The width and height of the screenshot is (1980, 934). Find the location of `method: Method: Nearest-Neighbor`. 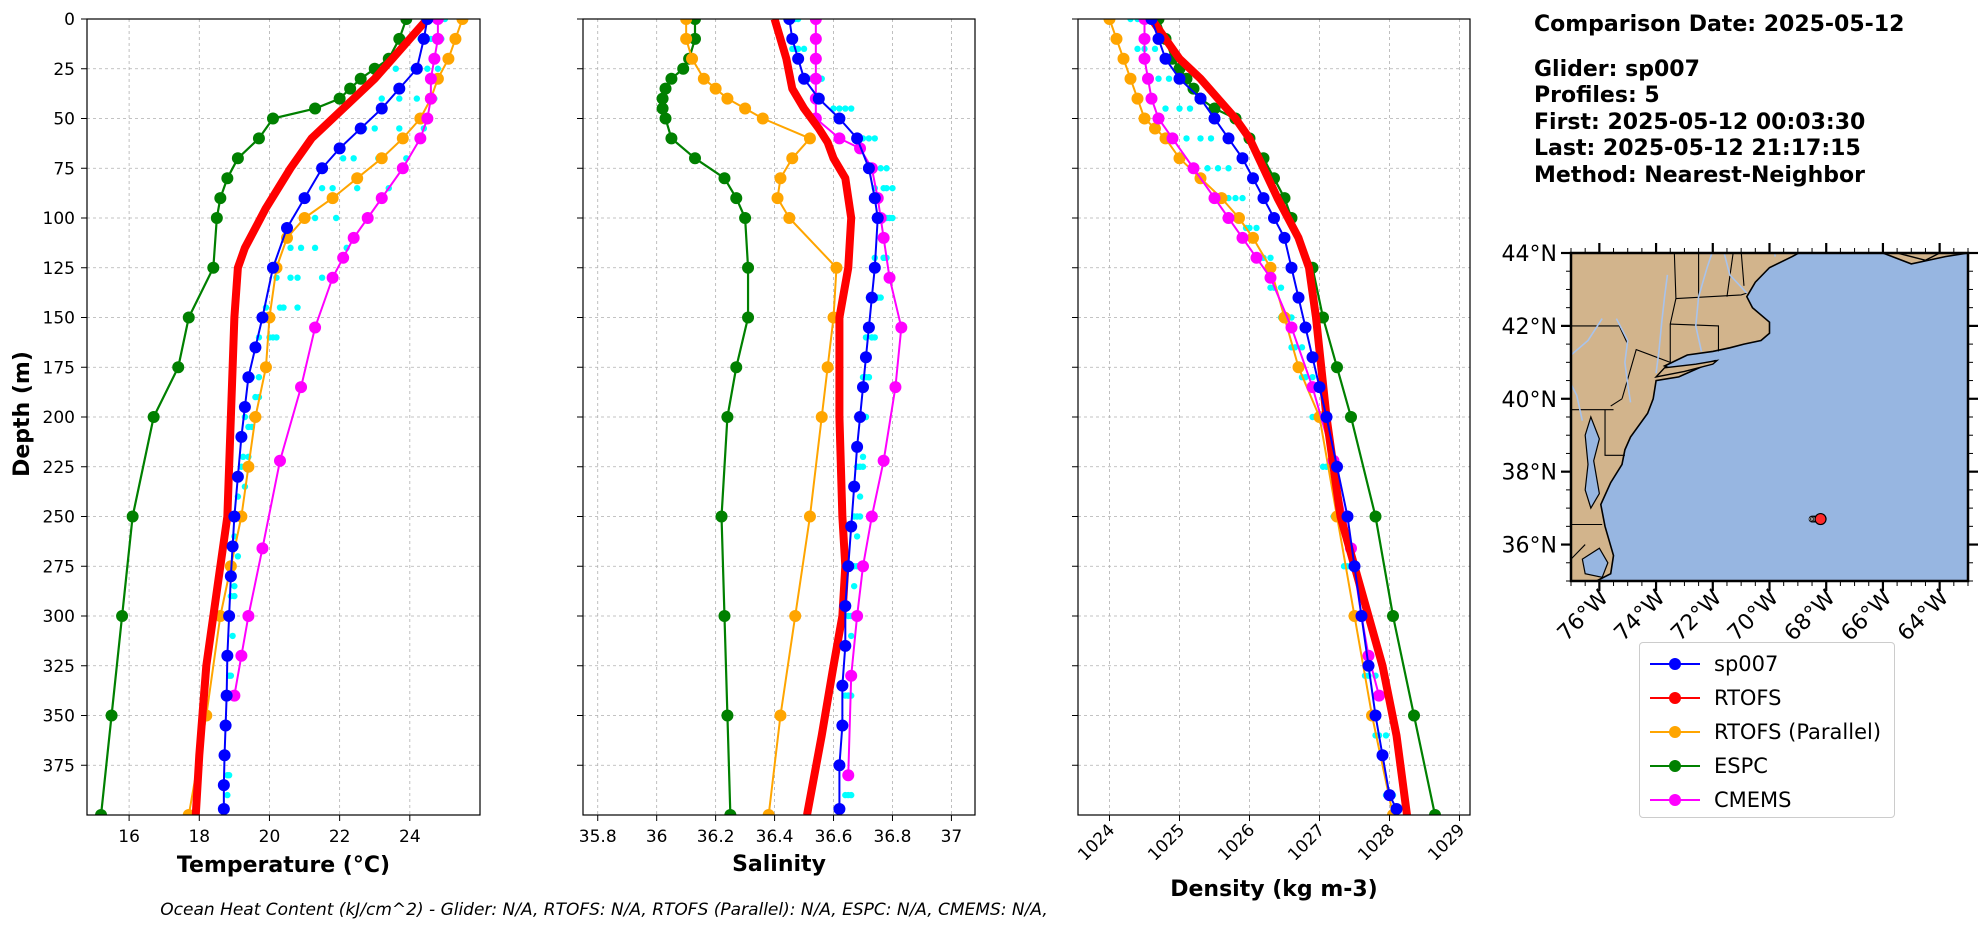

method: Method: Nearest-Neighbor is located at coordinates (1699, 175).